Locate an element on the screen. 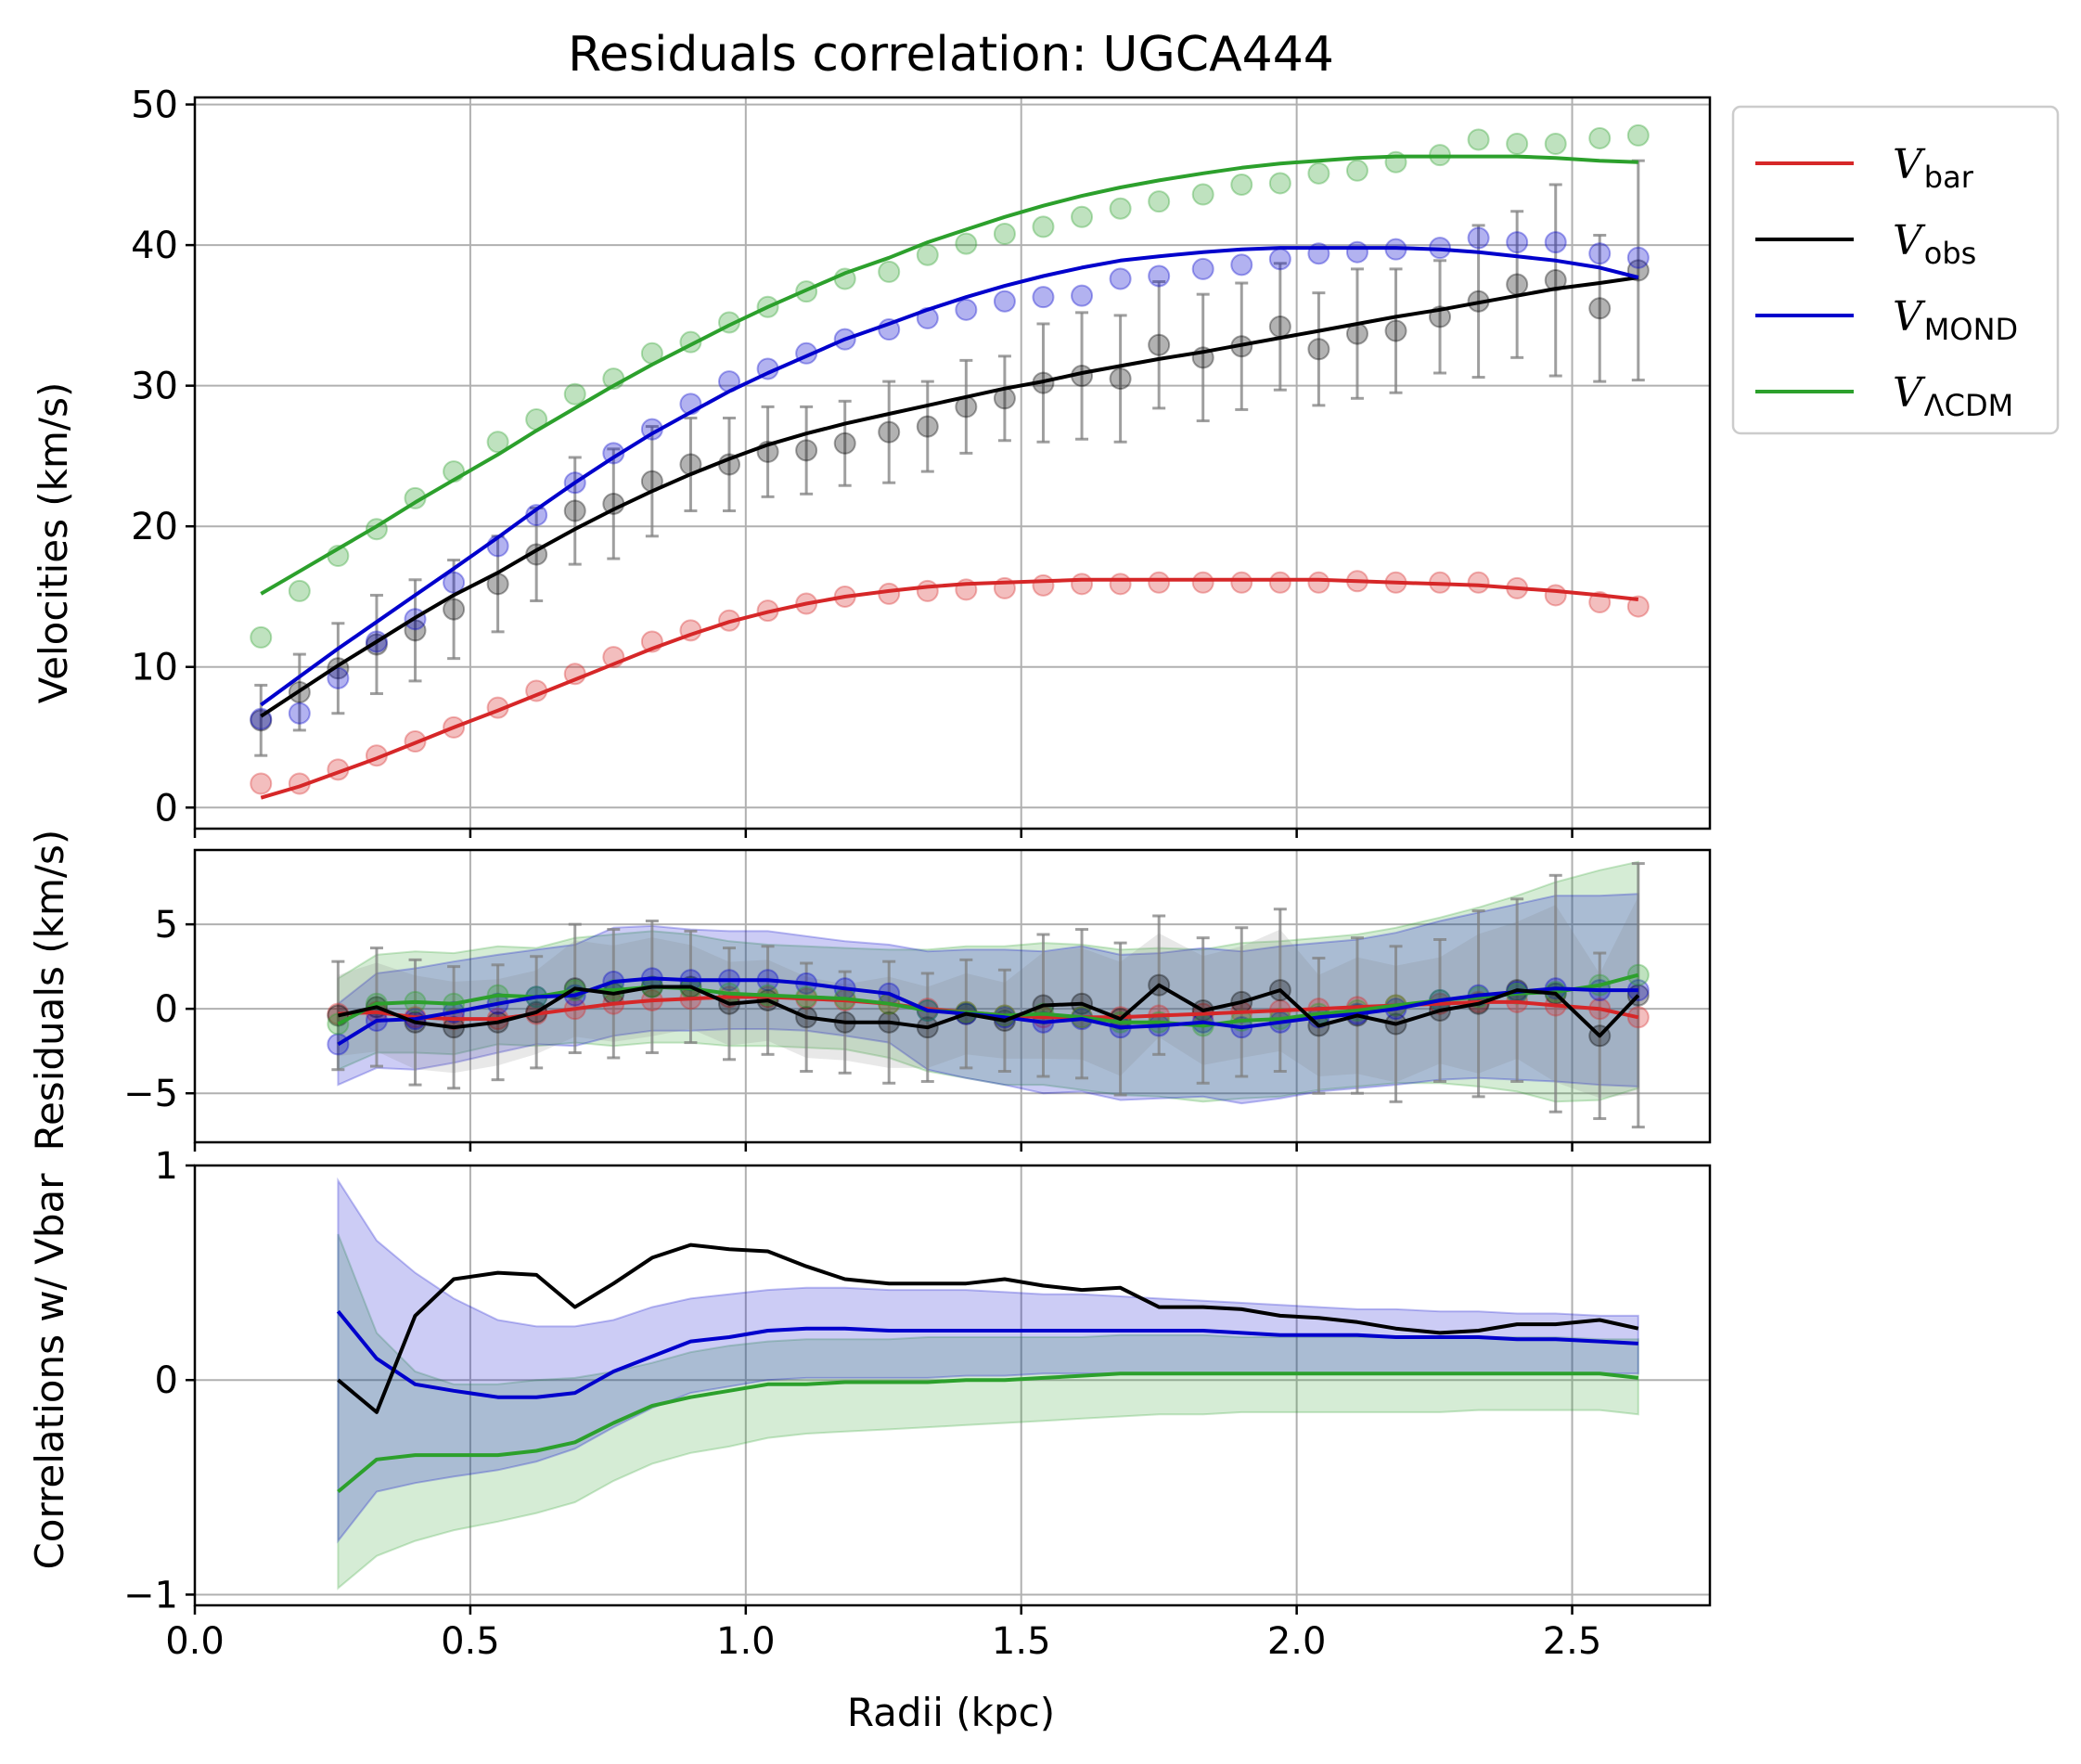  legend-label-0: Vbar is located at coordinates (1933, 168).